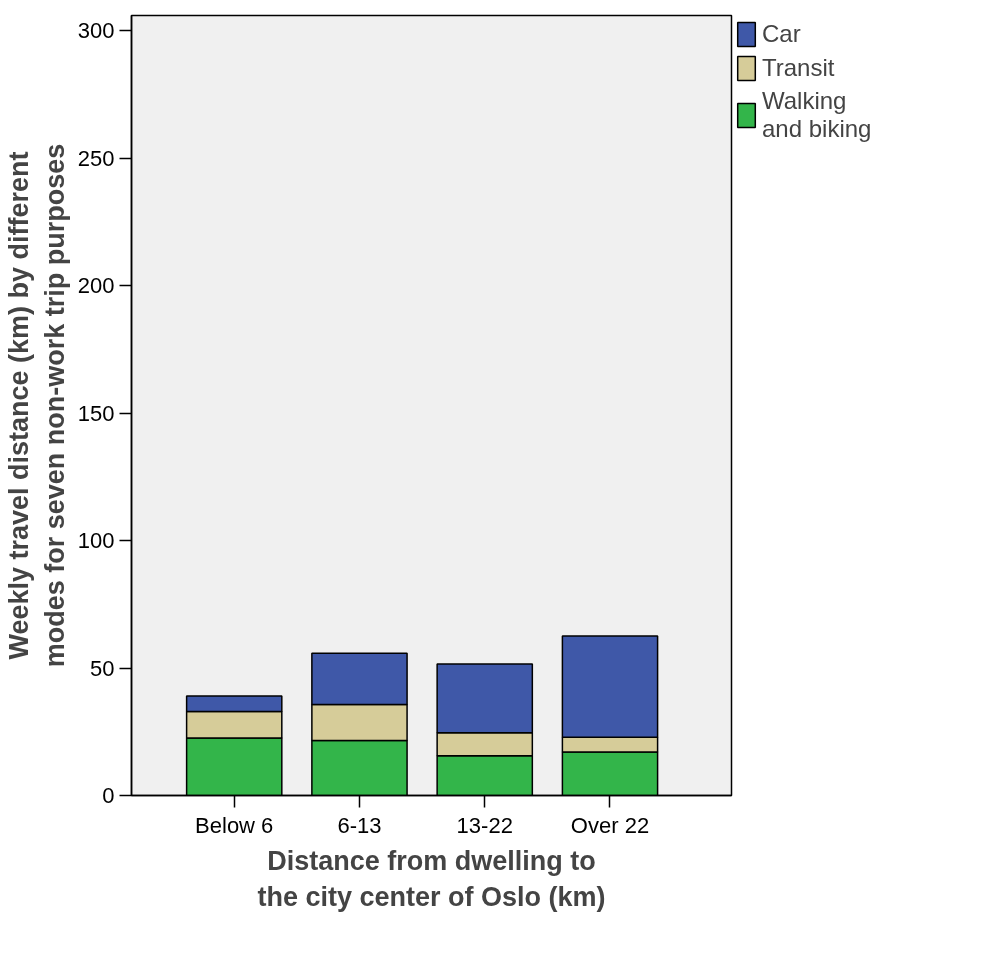  I want to click on legend-label: Car, so click(781, 34).